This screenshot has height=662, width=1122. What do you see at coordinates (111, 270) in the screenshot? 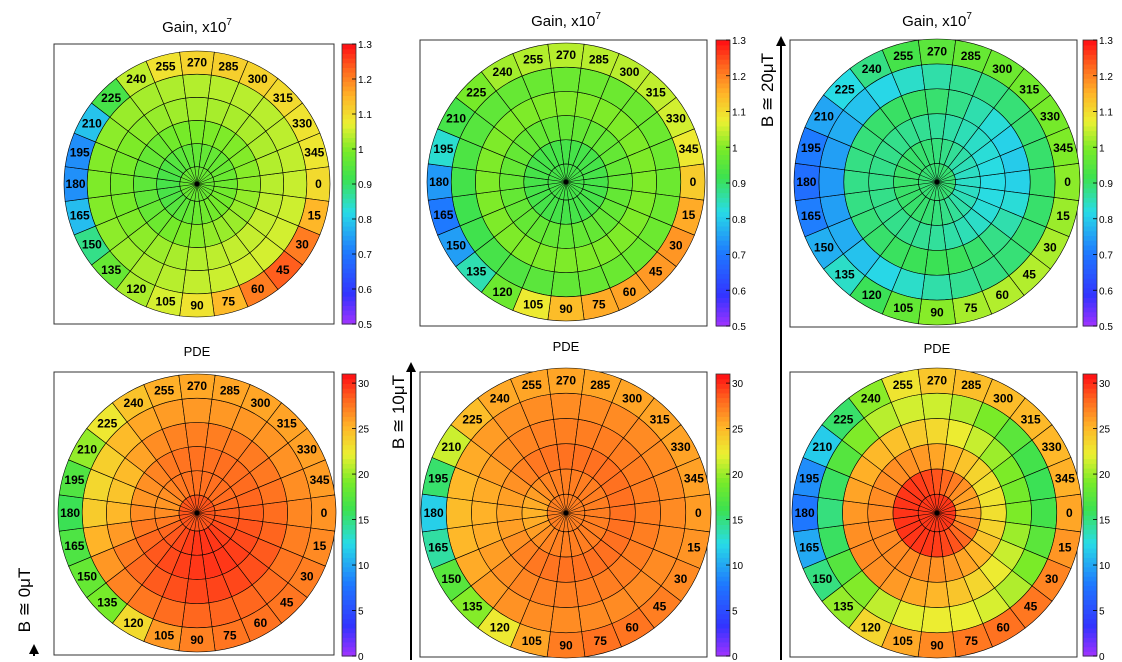
I see `angle-label: 135` at bounding box center [111, 270].